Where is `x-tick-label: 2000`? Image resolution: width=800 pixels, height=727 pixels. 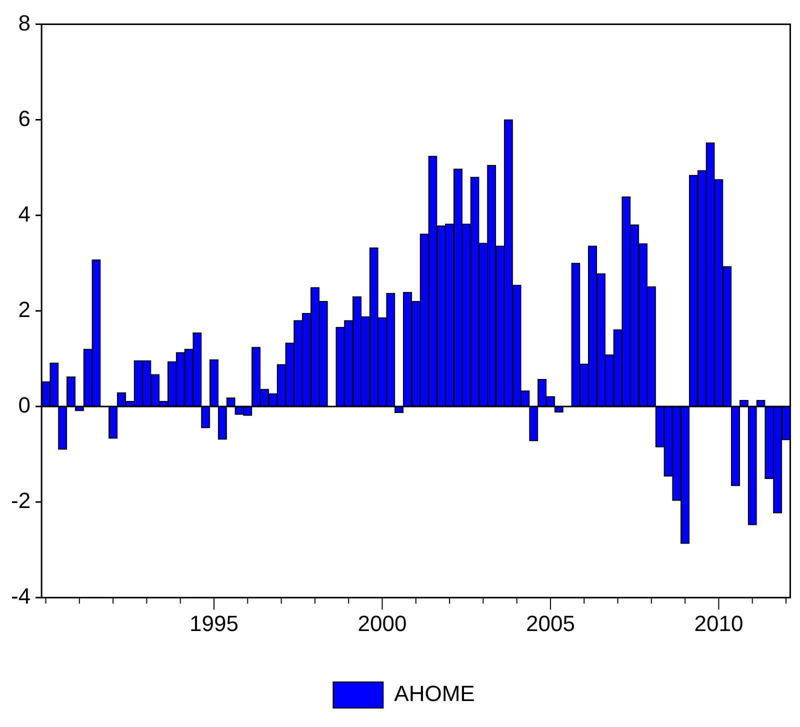 x-tick-label: 2000 is located at coordinates (382, 623).